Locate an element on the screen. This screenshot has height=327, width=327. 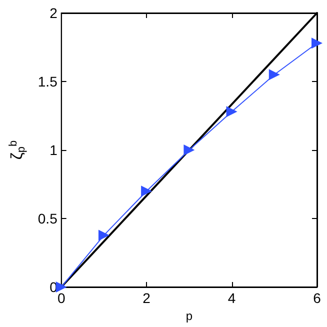
y-tick-label: 1 is located at coordinates (54, 150).